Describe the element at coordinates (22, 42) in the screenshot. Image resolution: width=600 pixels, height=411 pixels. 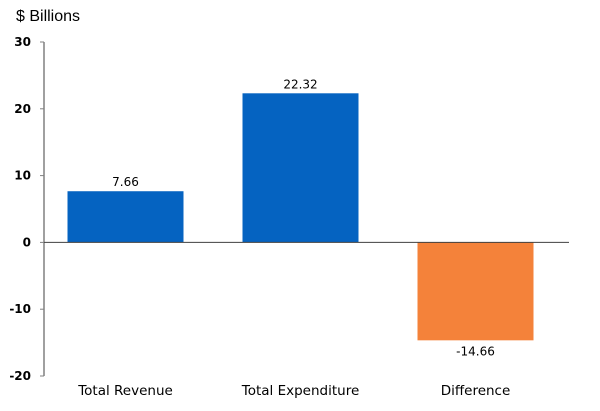
I see `y-tick-label: 30` at that location.